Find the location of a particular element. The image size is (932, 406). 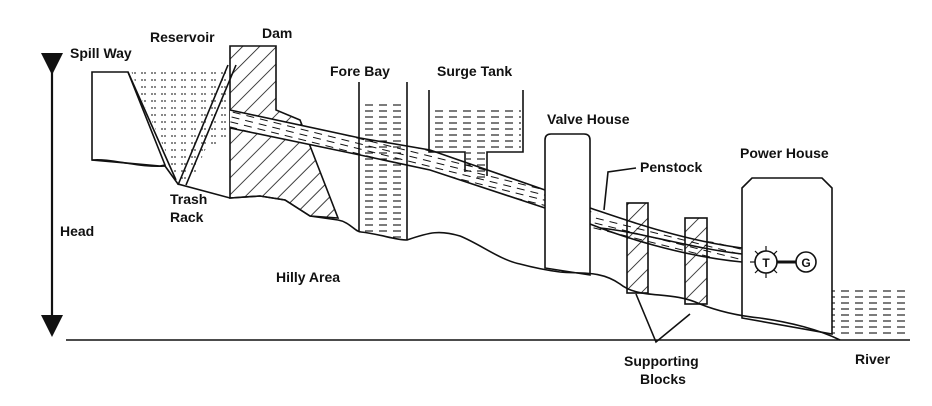

river-label: River is located at coordinates (873, 359).